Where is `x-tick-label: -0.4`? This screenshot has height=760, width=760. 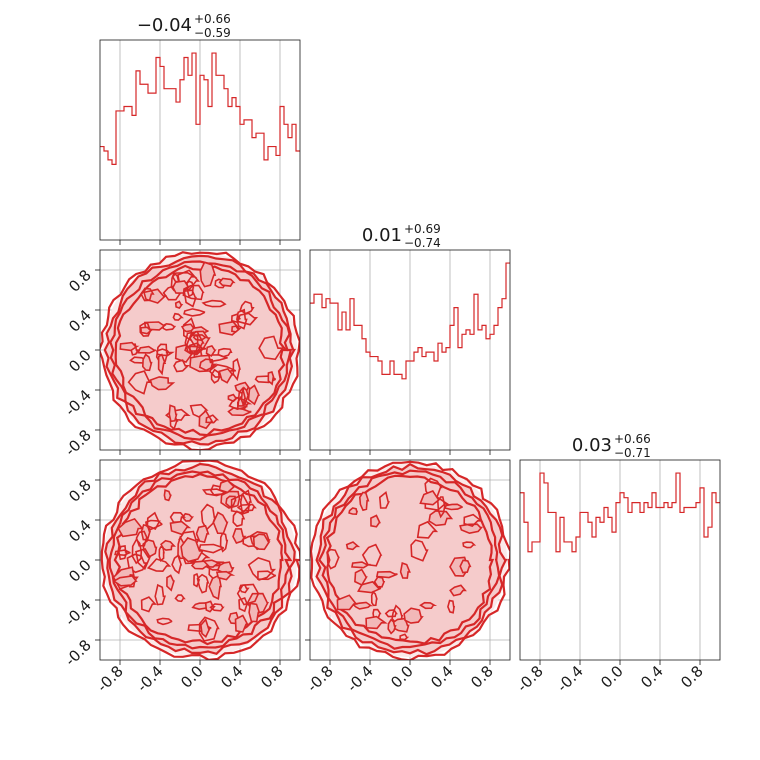
x-tick-label: -0.4 is located at coordinates (569, 678).